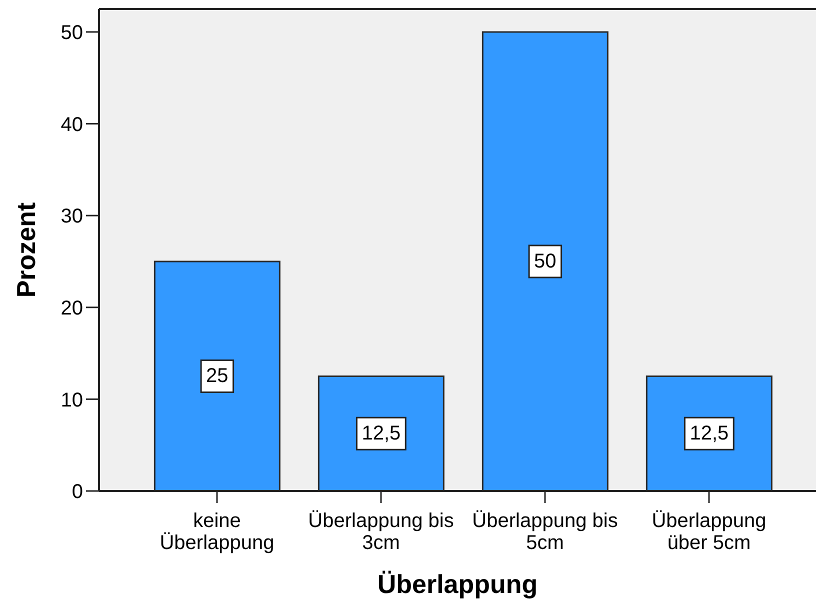 This screenshot has height=602, width=816. I want to click on x-tick-label: Überlappung über 5cm, so click(709, 532).